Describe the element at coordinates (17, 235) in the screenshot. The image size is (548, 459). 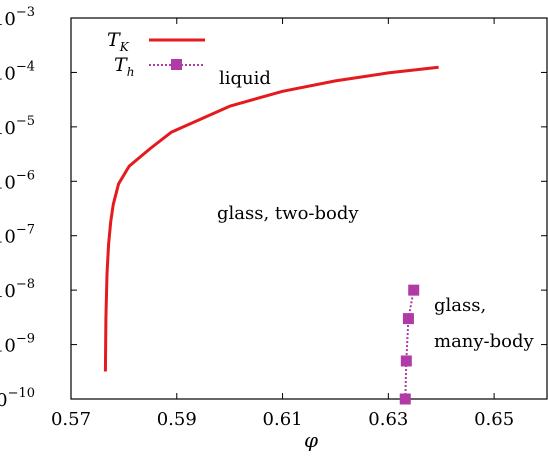
I see `y-tick-label: 10⁻⁷` at that location.